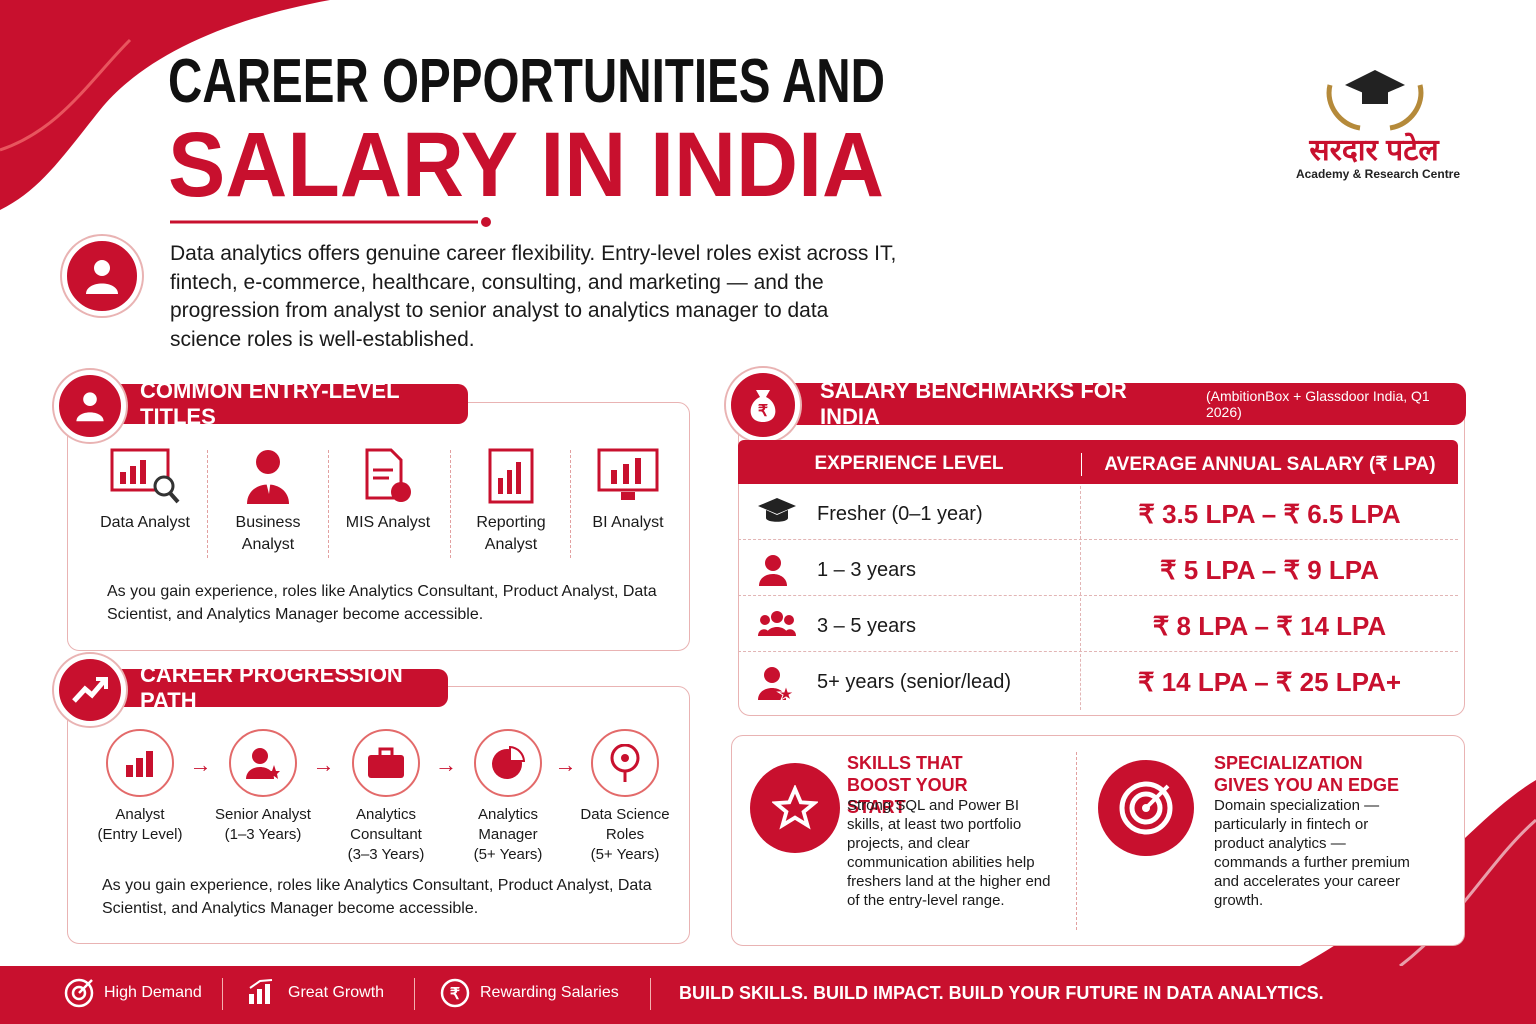 The image size is (1536, 1024). What do you see at coordinates (153, 992) in the screenshot?
I see `footer-item: High Demand` at bounding box center [153, 992].